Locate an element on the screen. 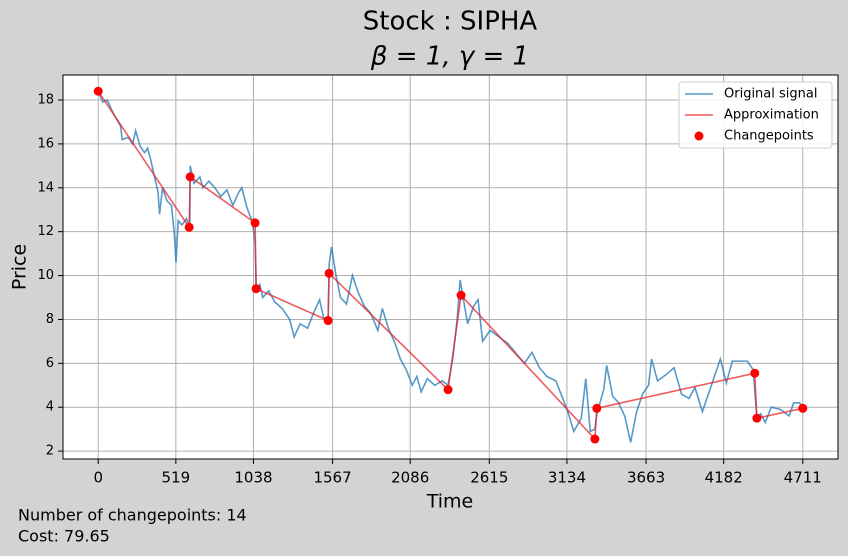 This screenshot has height=556, width=848. y-tick-label: 16 is located at coordinates (45, 143).